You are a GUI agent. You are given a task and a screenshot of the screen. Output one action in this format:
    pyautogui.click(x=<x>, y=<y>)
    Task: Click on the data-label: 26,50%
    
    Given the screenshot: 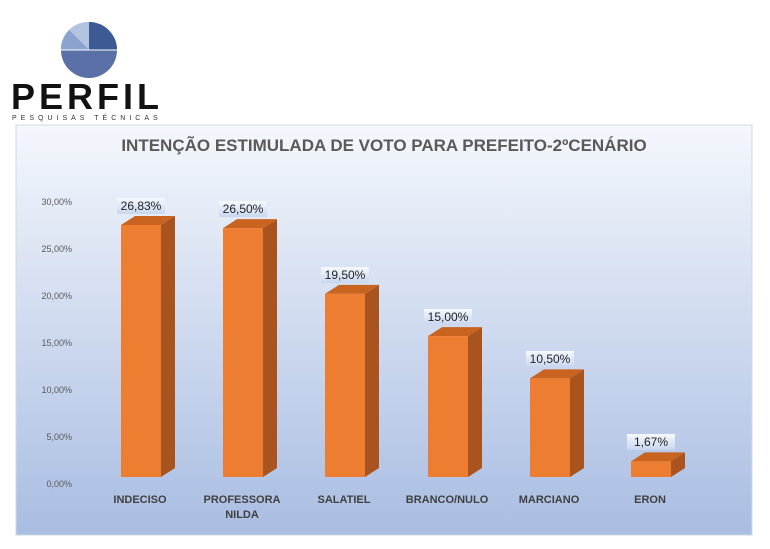 What is the action you would take?
    pyautogui.click(x=243, y=209)
    